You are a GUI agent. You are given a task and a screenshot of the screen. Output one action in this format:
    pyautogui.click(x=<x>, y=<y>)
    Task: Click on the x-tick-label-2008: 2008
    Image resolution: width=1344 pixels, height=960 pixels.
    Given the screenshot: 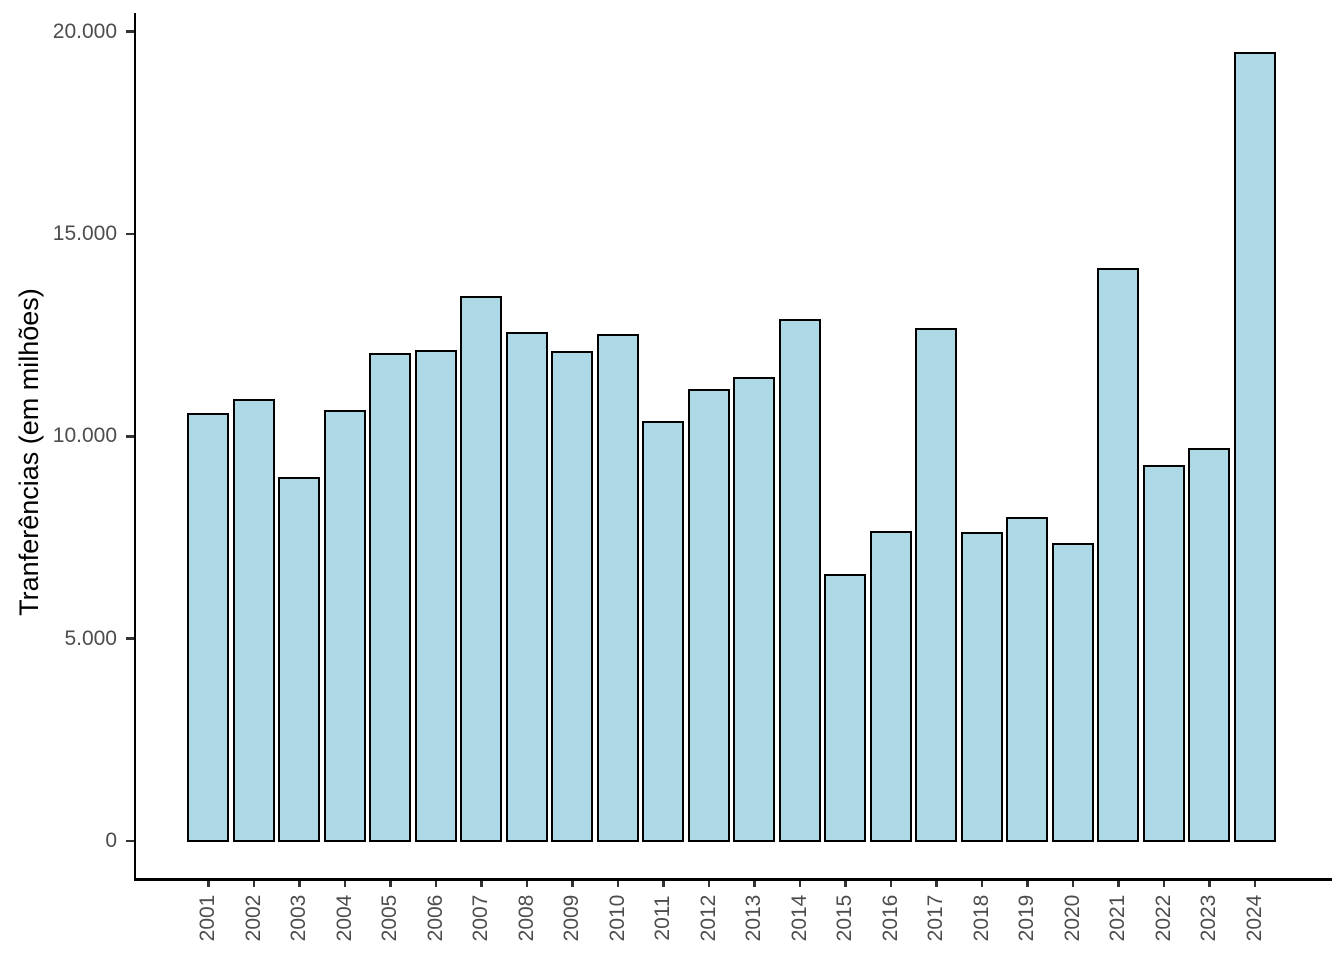 What is the action you would take?
    pyautogui.click(x=526, y=918)
    